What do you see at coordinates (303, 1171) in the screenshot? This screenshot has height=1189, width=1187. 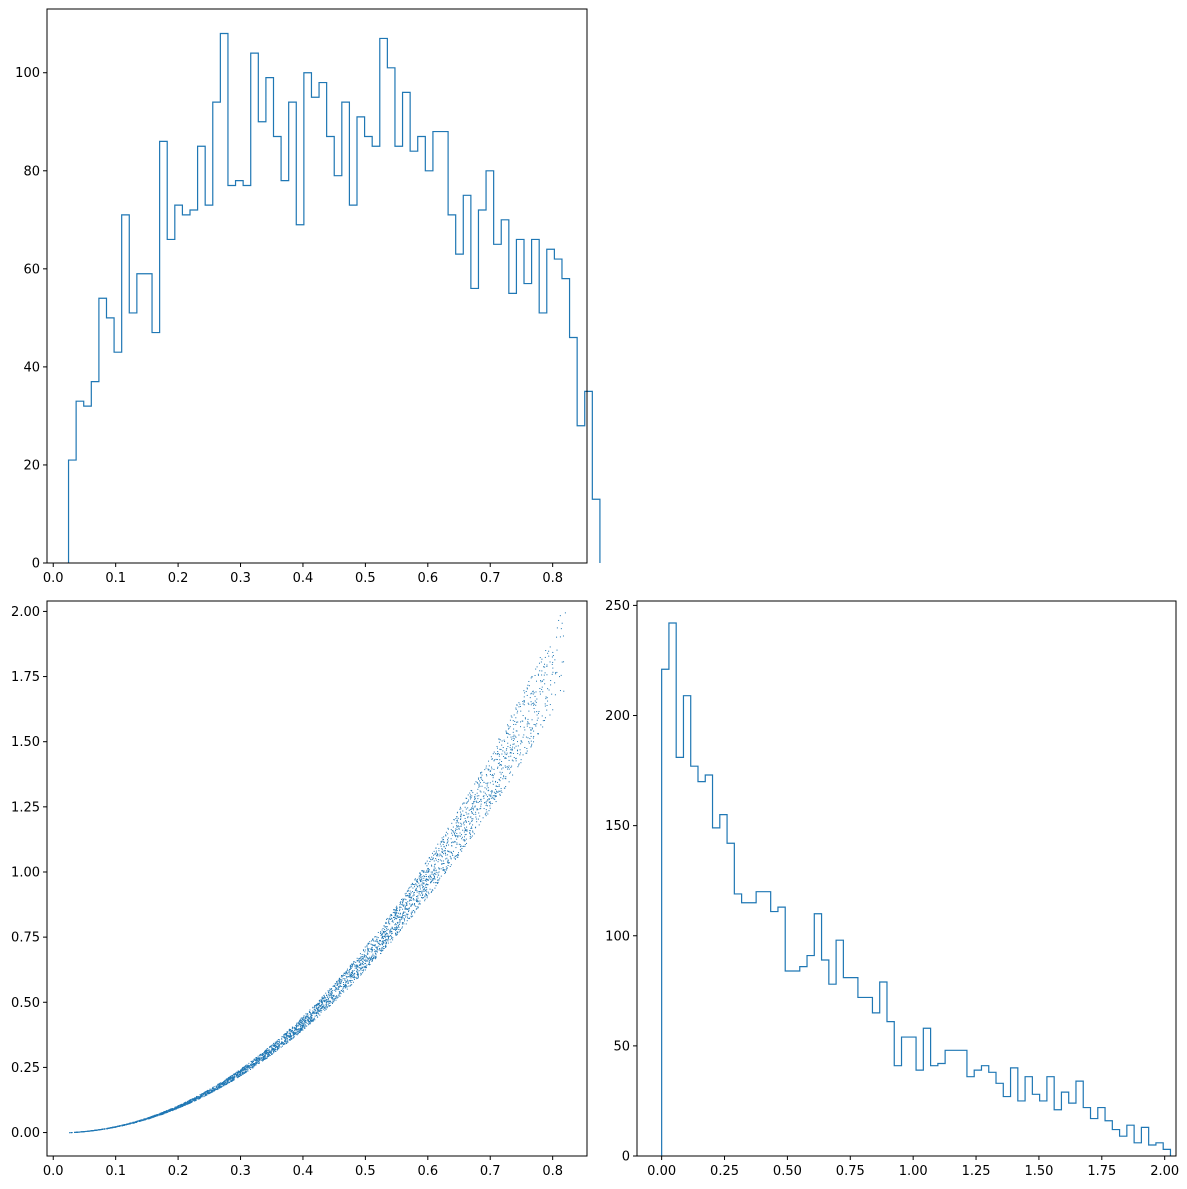 I see `x-tick-label: 0.4` at bounding box center [303, 1171].